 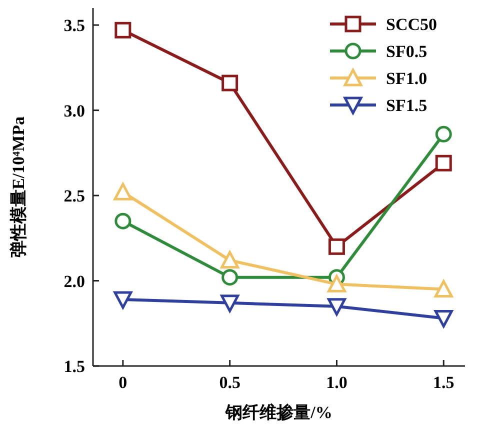 I want to click on y-tick-label: 1.5, so click(x=74, y=366).